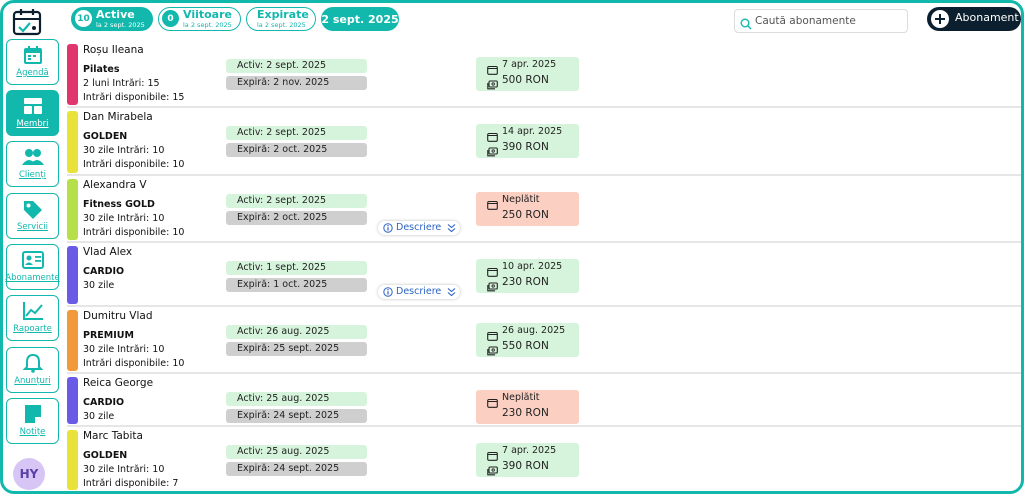  I want to click on add-subscription-button: Abonament, so click(974, 19).